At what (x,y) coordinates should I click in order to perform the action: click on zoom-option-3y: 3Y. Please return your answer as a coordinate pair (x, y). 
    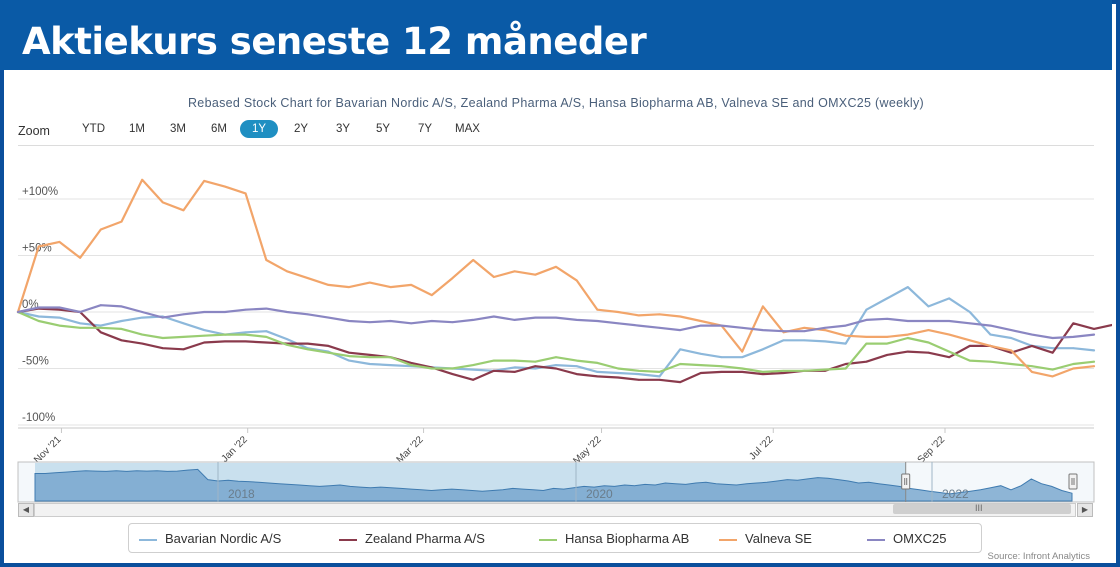
    Looking at the image, I should click on (343, 129).